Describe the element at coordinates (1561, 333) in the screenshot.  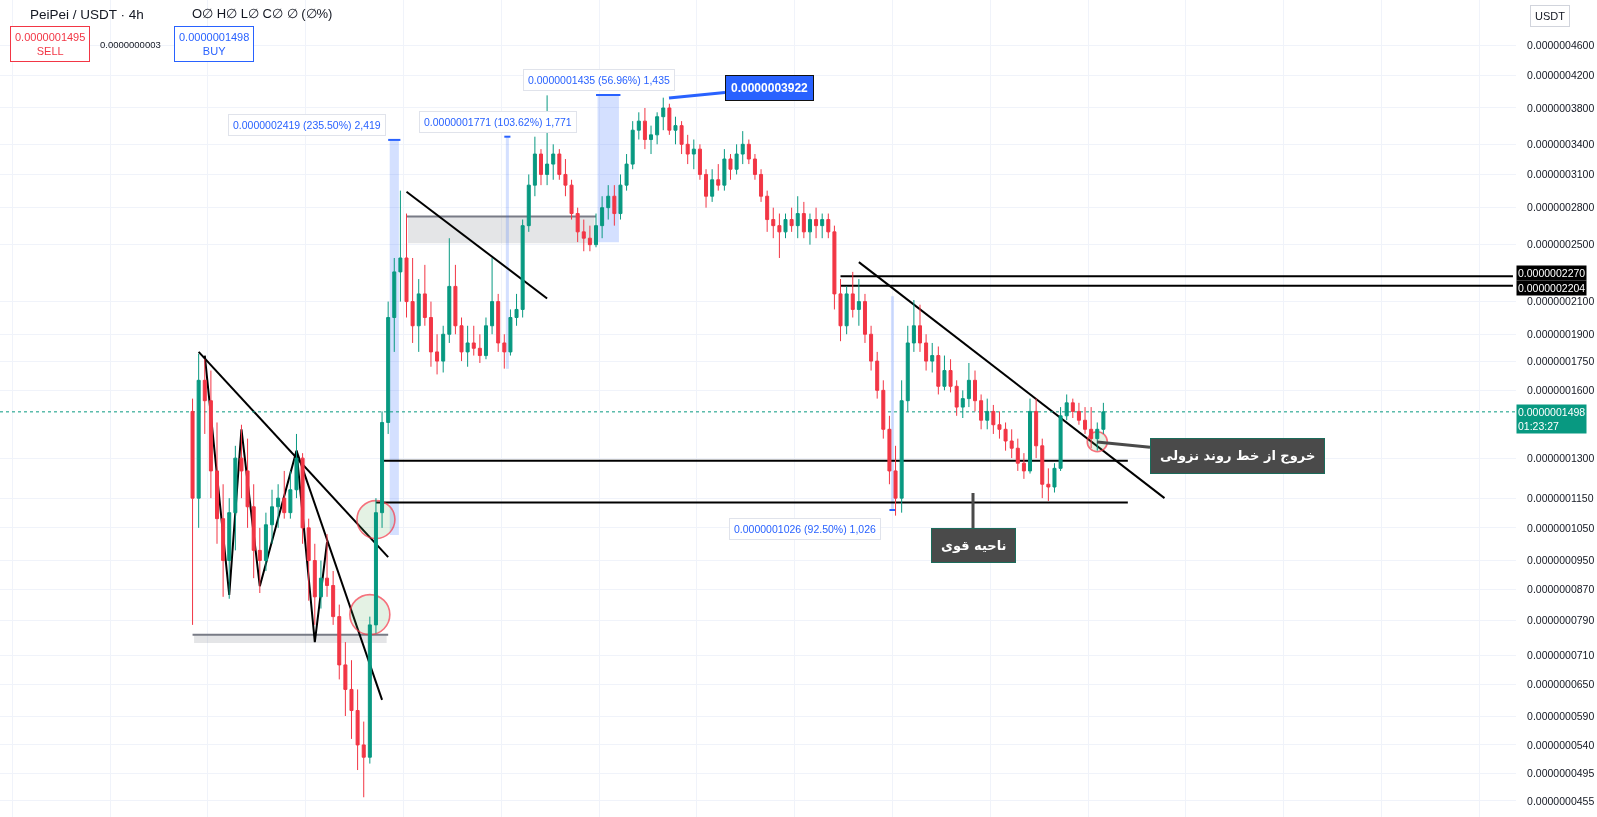
I see `y-tick-label: 0.0000001900` at that location.